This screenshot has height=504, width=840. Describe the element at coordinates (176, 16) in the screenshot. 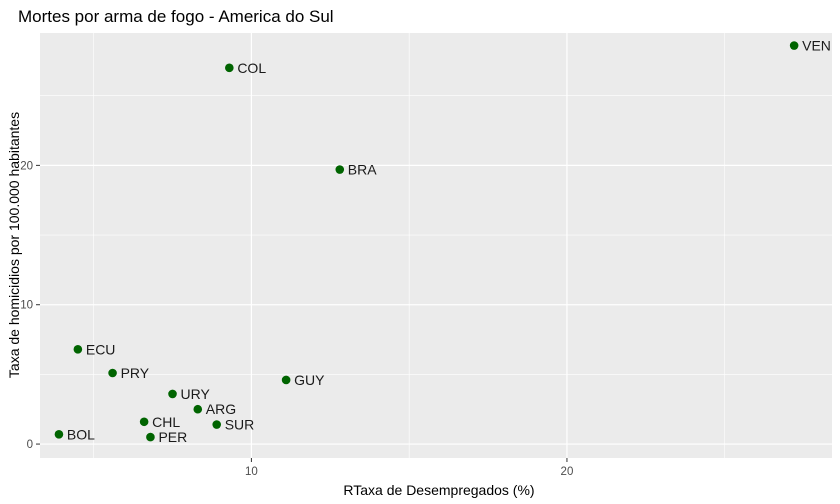

I see `chart-title: Mortes por arma de fogo - America do Sul` at that location.